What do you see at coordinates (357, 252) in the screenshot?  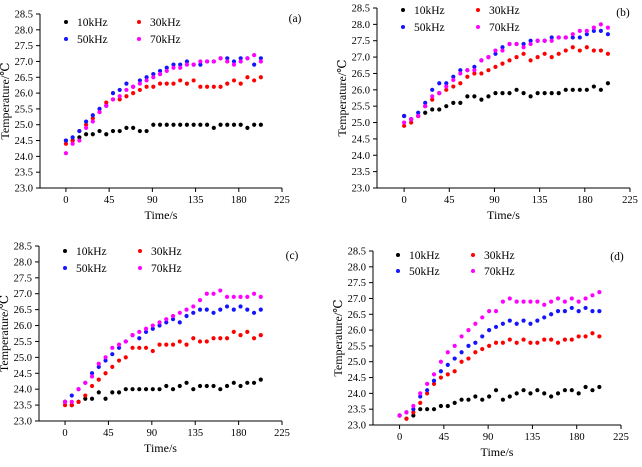 I see `y-tick-label: 28.5` at bounding box center [357, 252].